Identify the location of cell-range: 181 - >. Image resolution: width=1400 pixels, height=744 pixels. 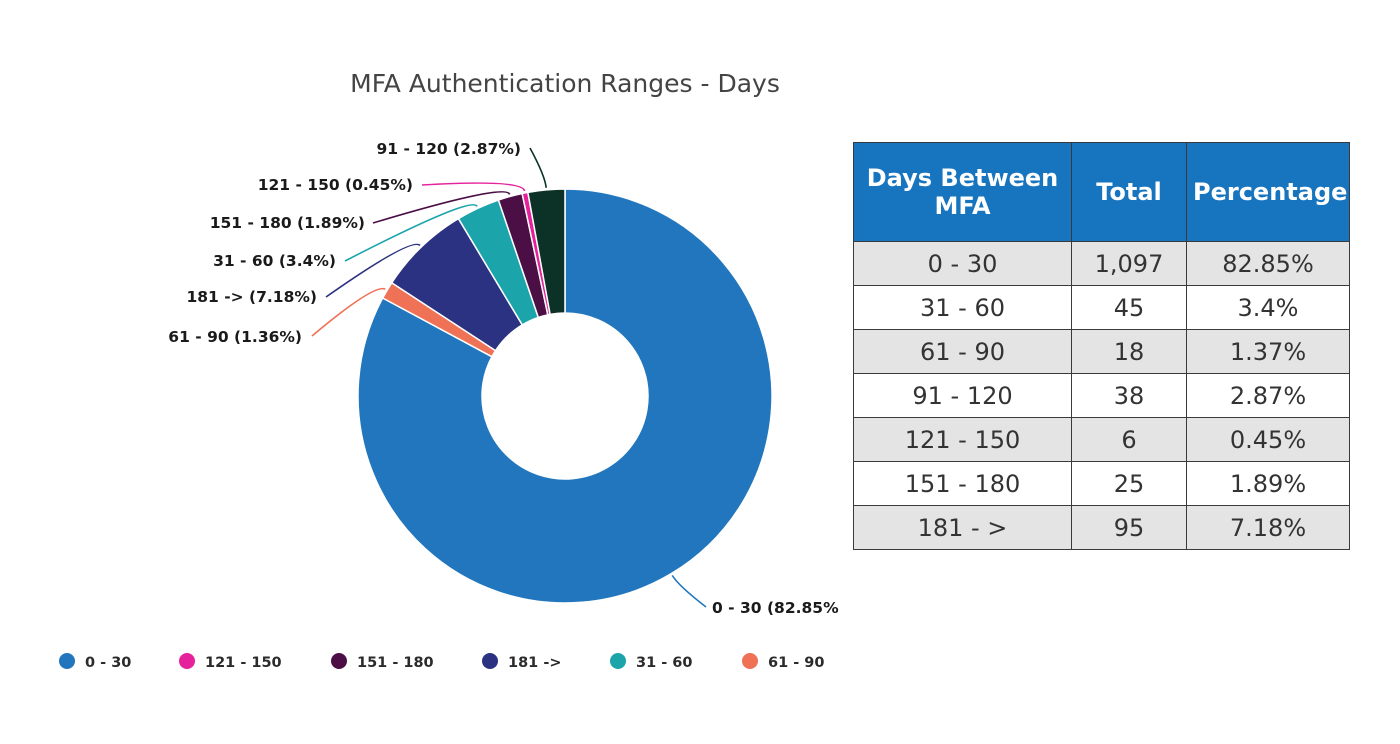
(962, 527).